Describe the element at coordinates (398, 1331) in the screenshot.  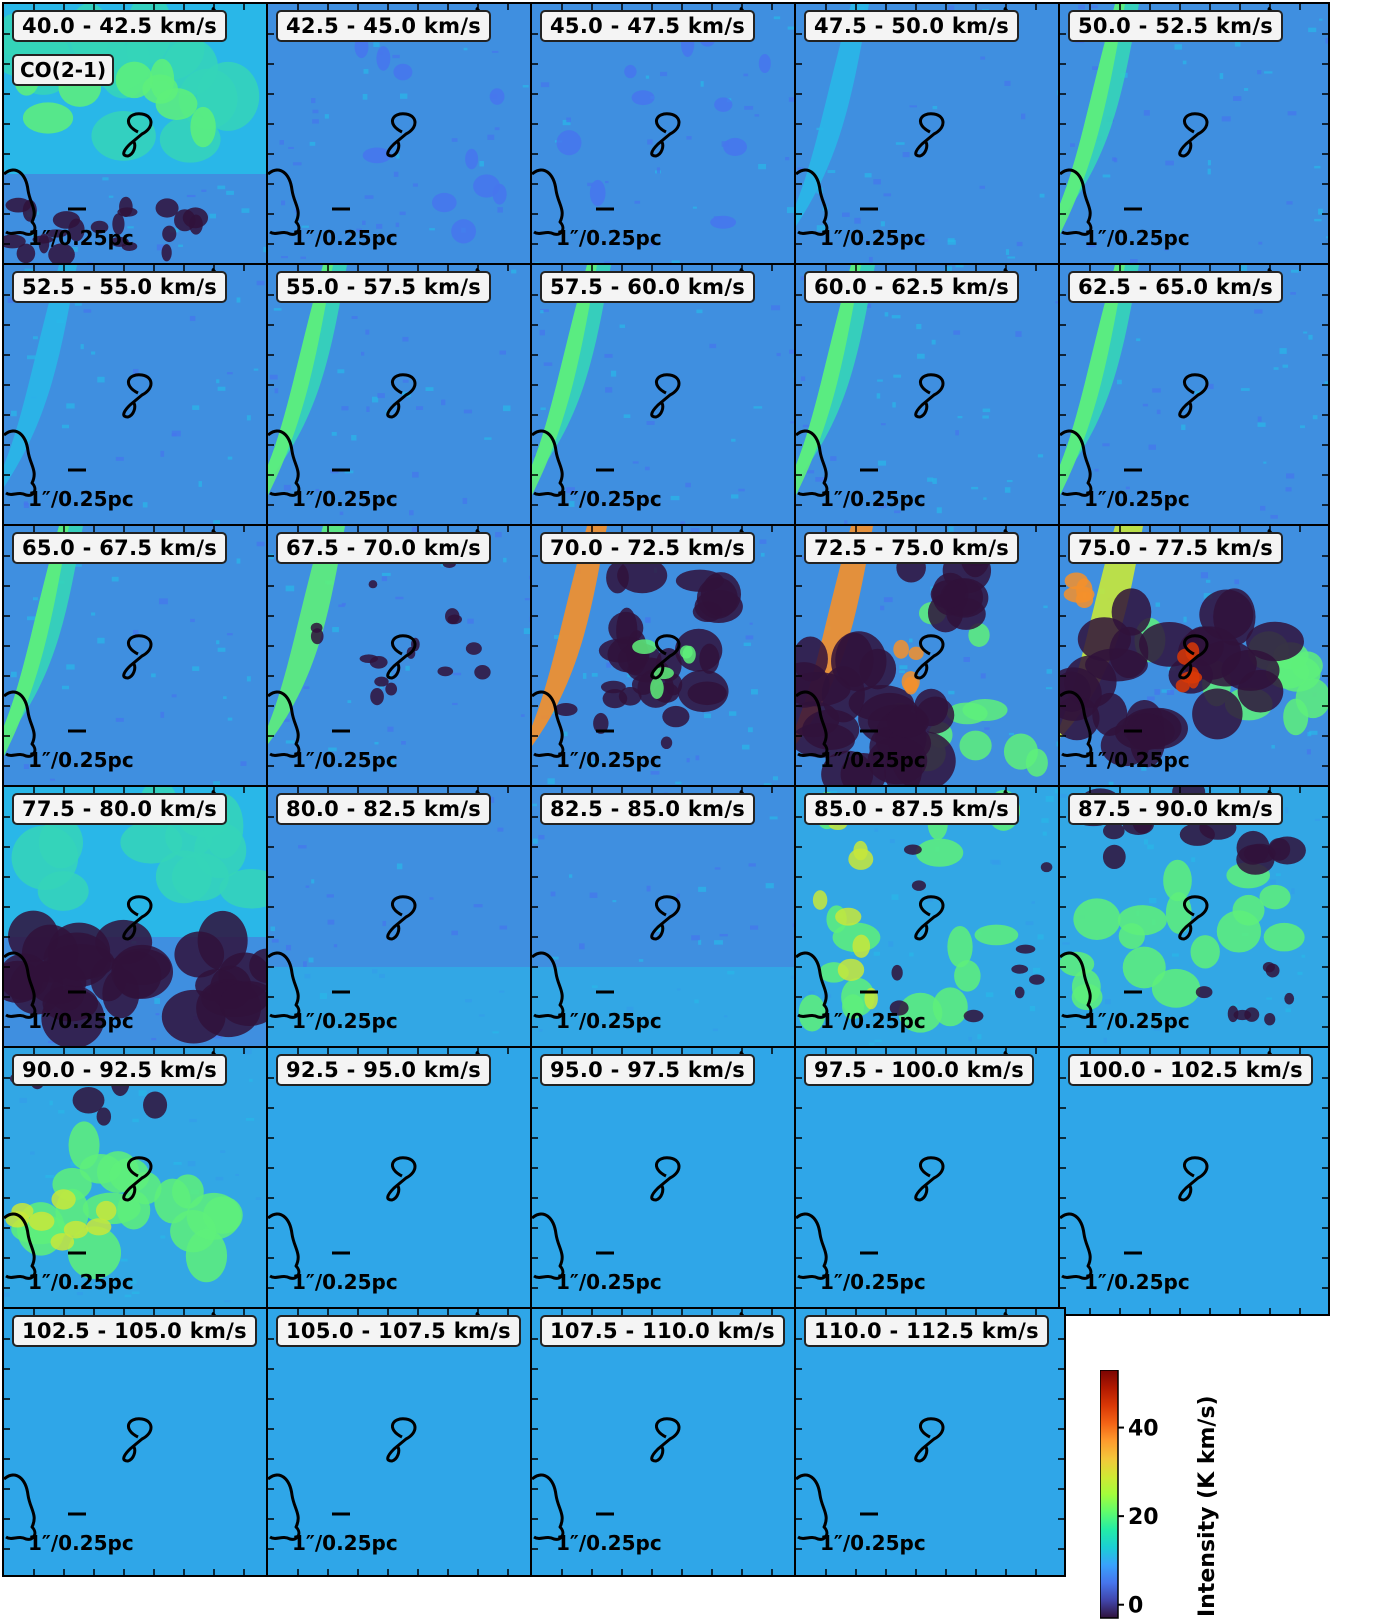
I see `velocity-range-label: 105.0 - 107.5 km/s` at that location.